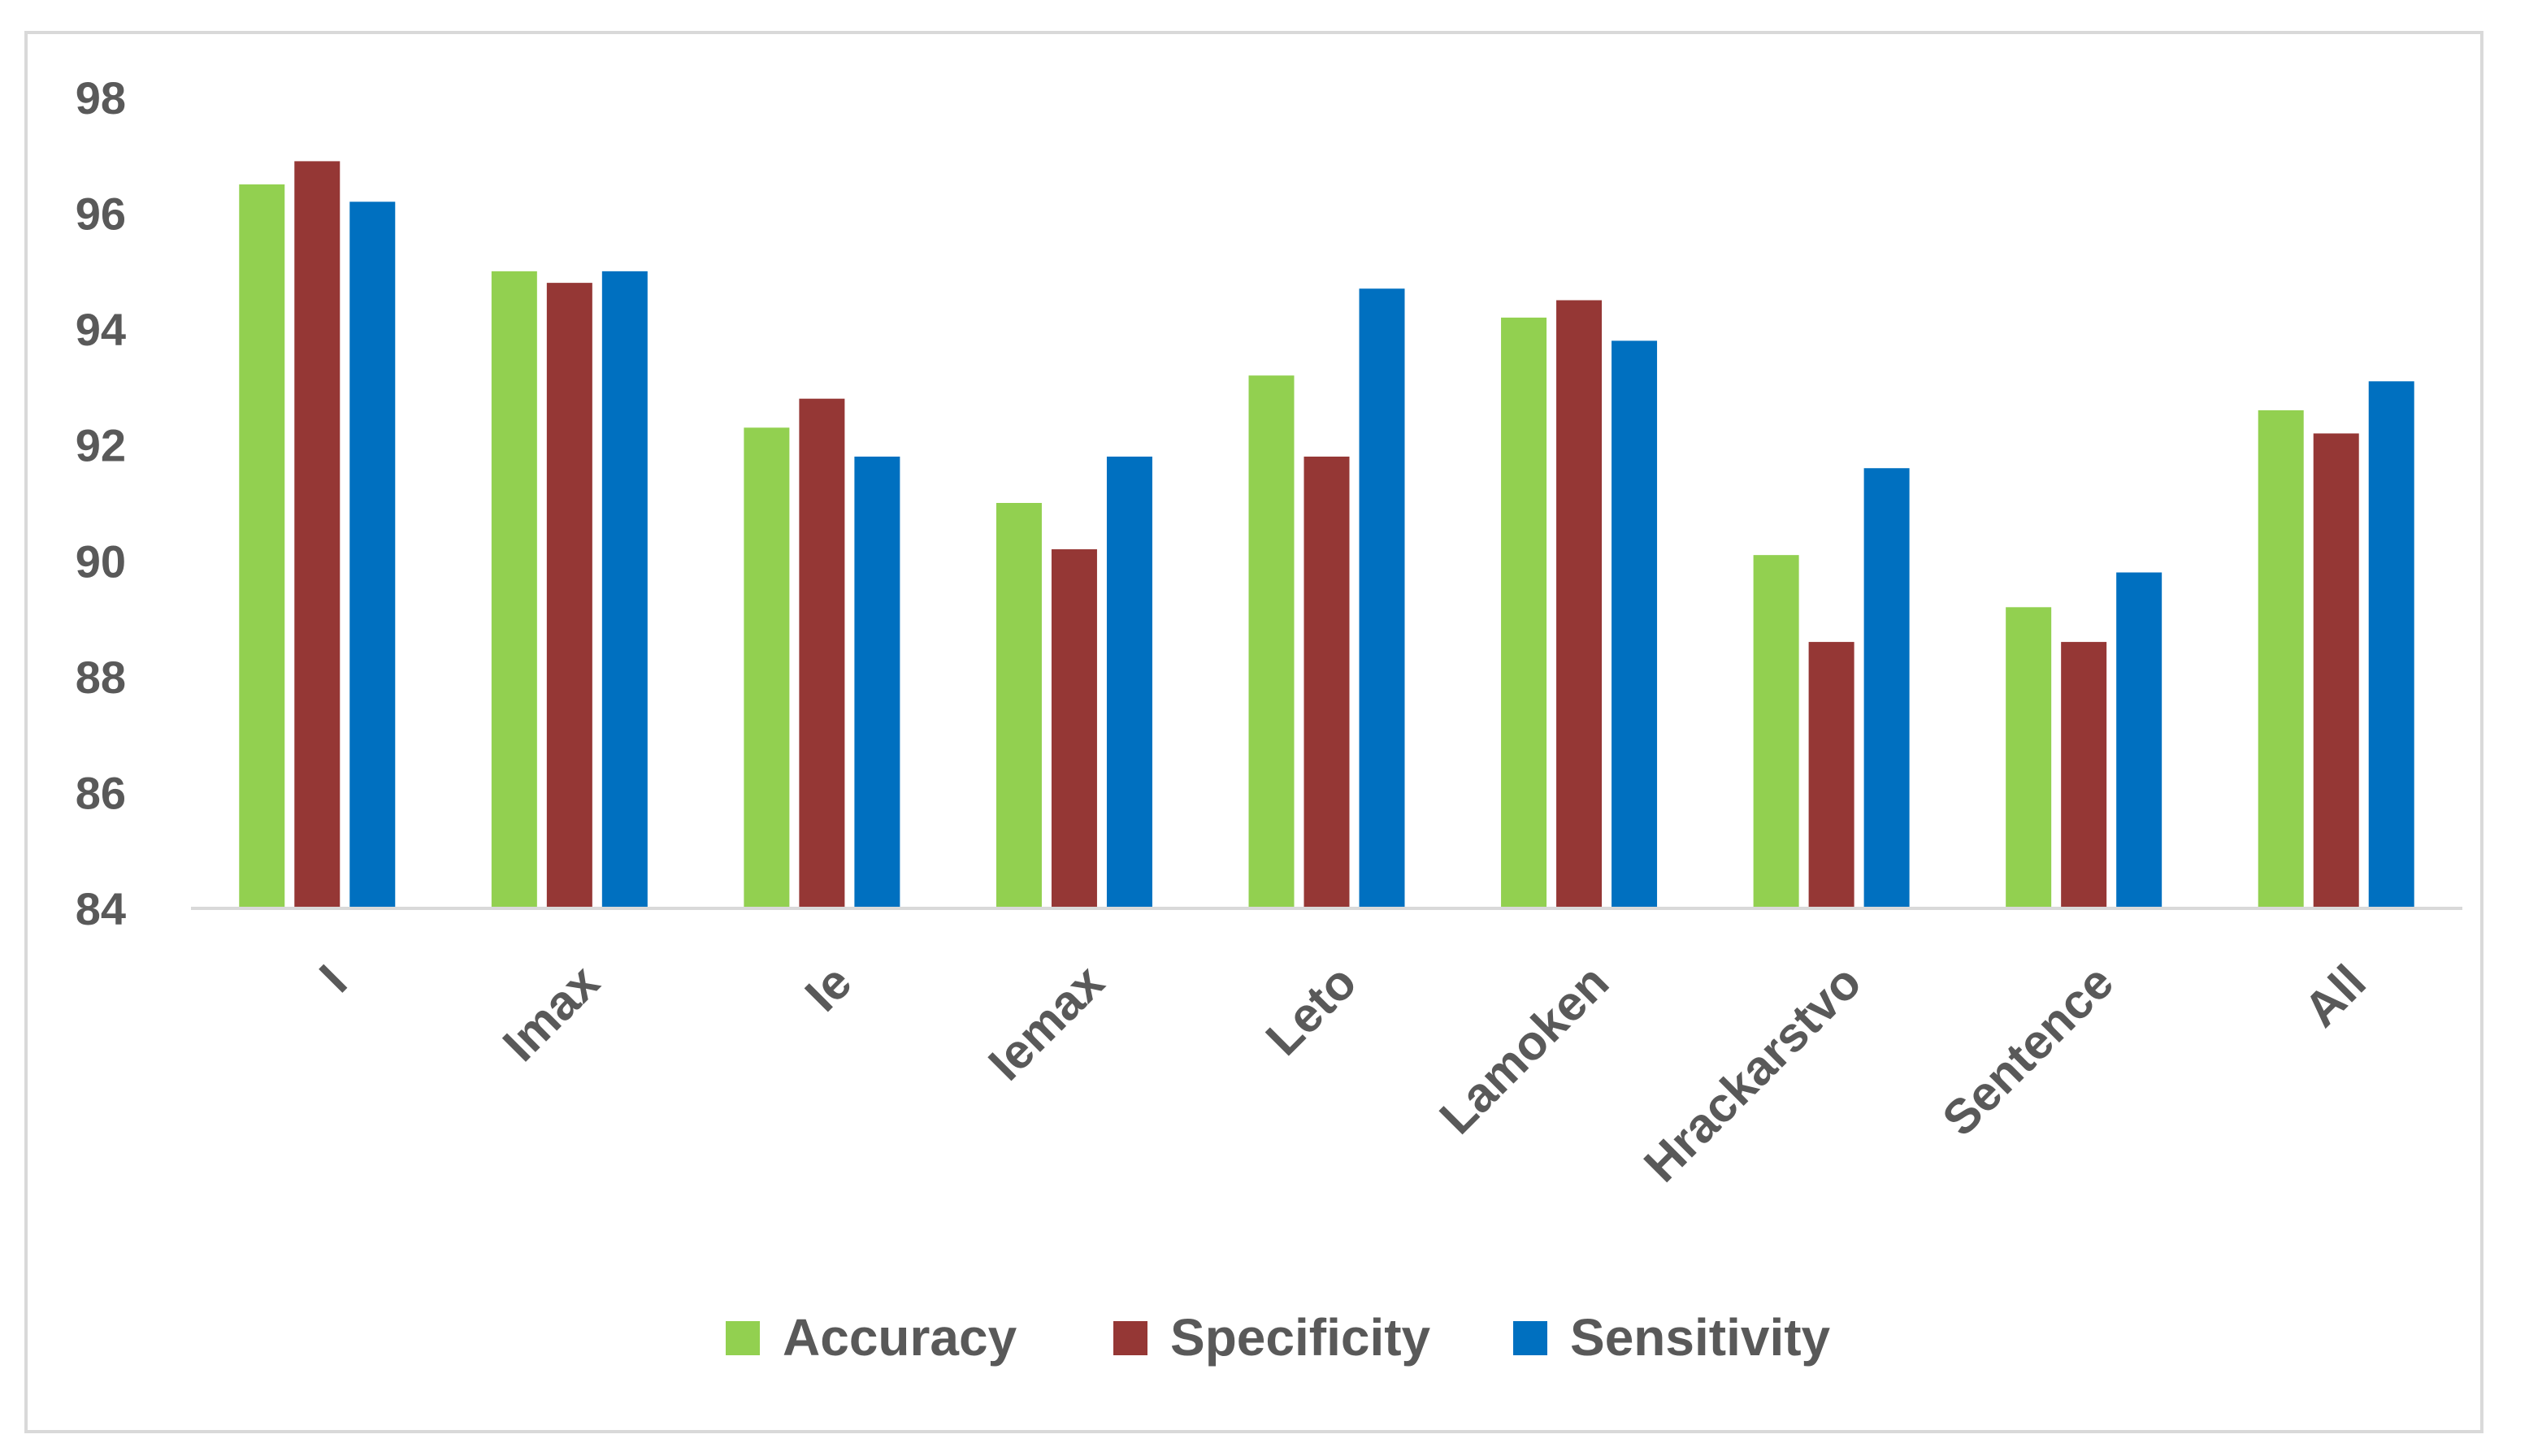 The height and width of the screenshot is (1456, 2542). I want to click on legend-swatch-specificity, so click(1130, 1338).